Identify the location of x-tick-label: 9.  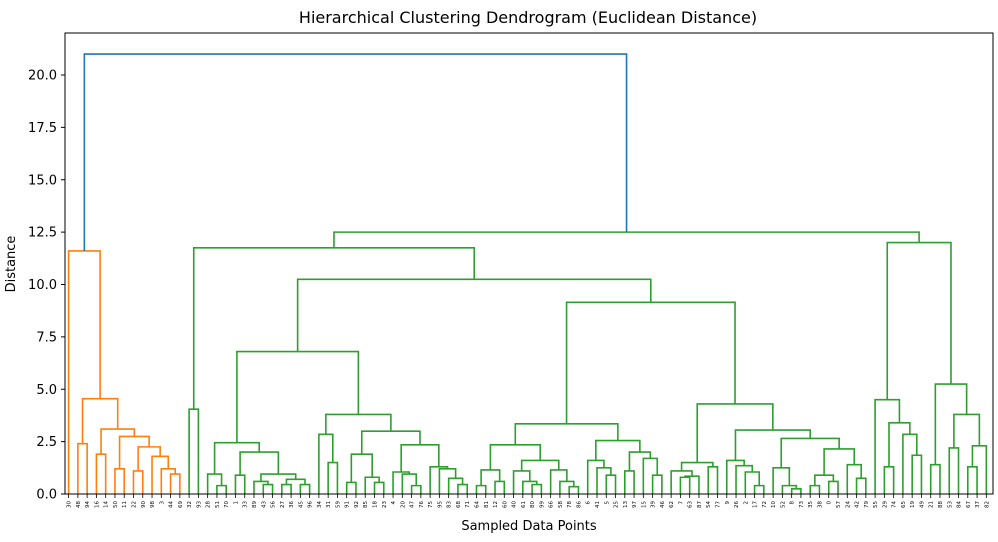
(728, 503).